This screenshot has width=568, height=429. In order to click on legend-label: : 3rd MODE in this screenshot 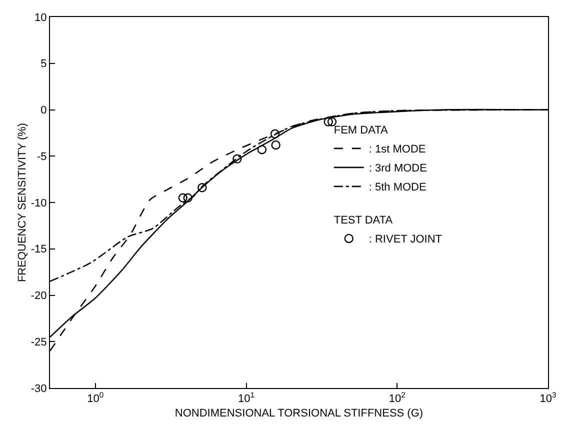, I will do `click(397, 168)`.